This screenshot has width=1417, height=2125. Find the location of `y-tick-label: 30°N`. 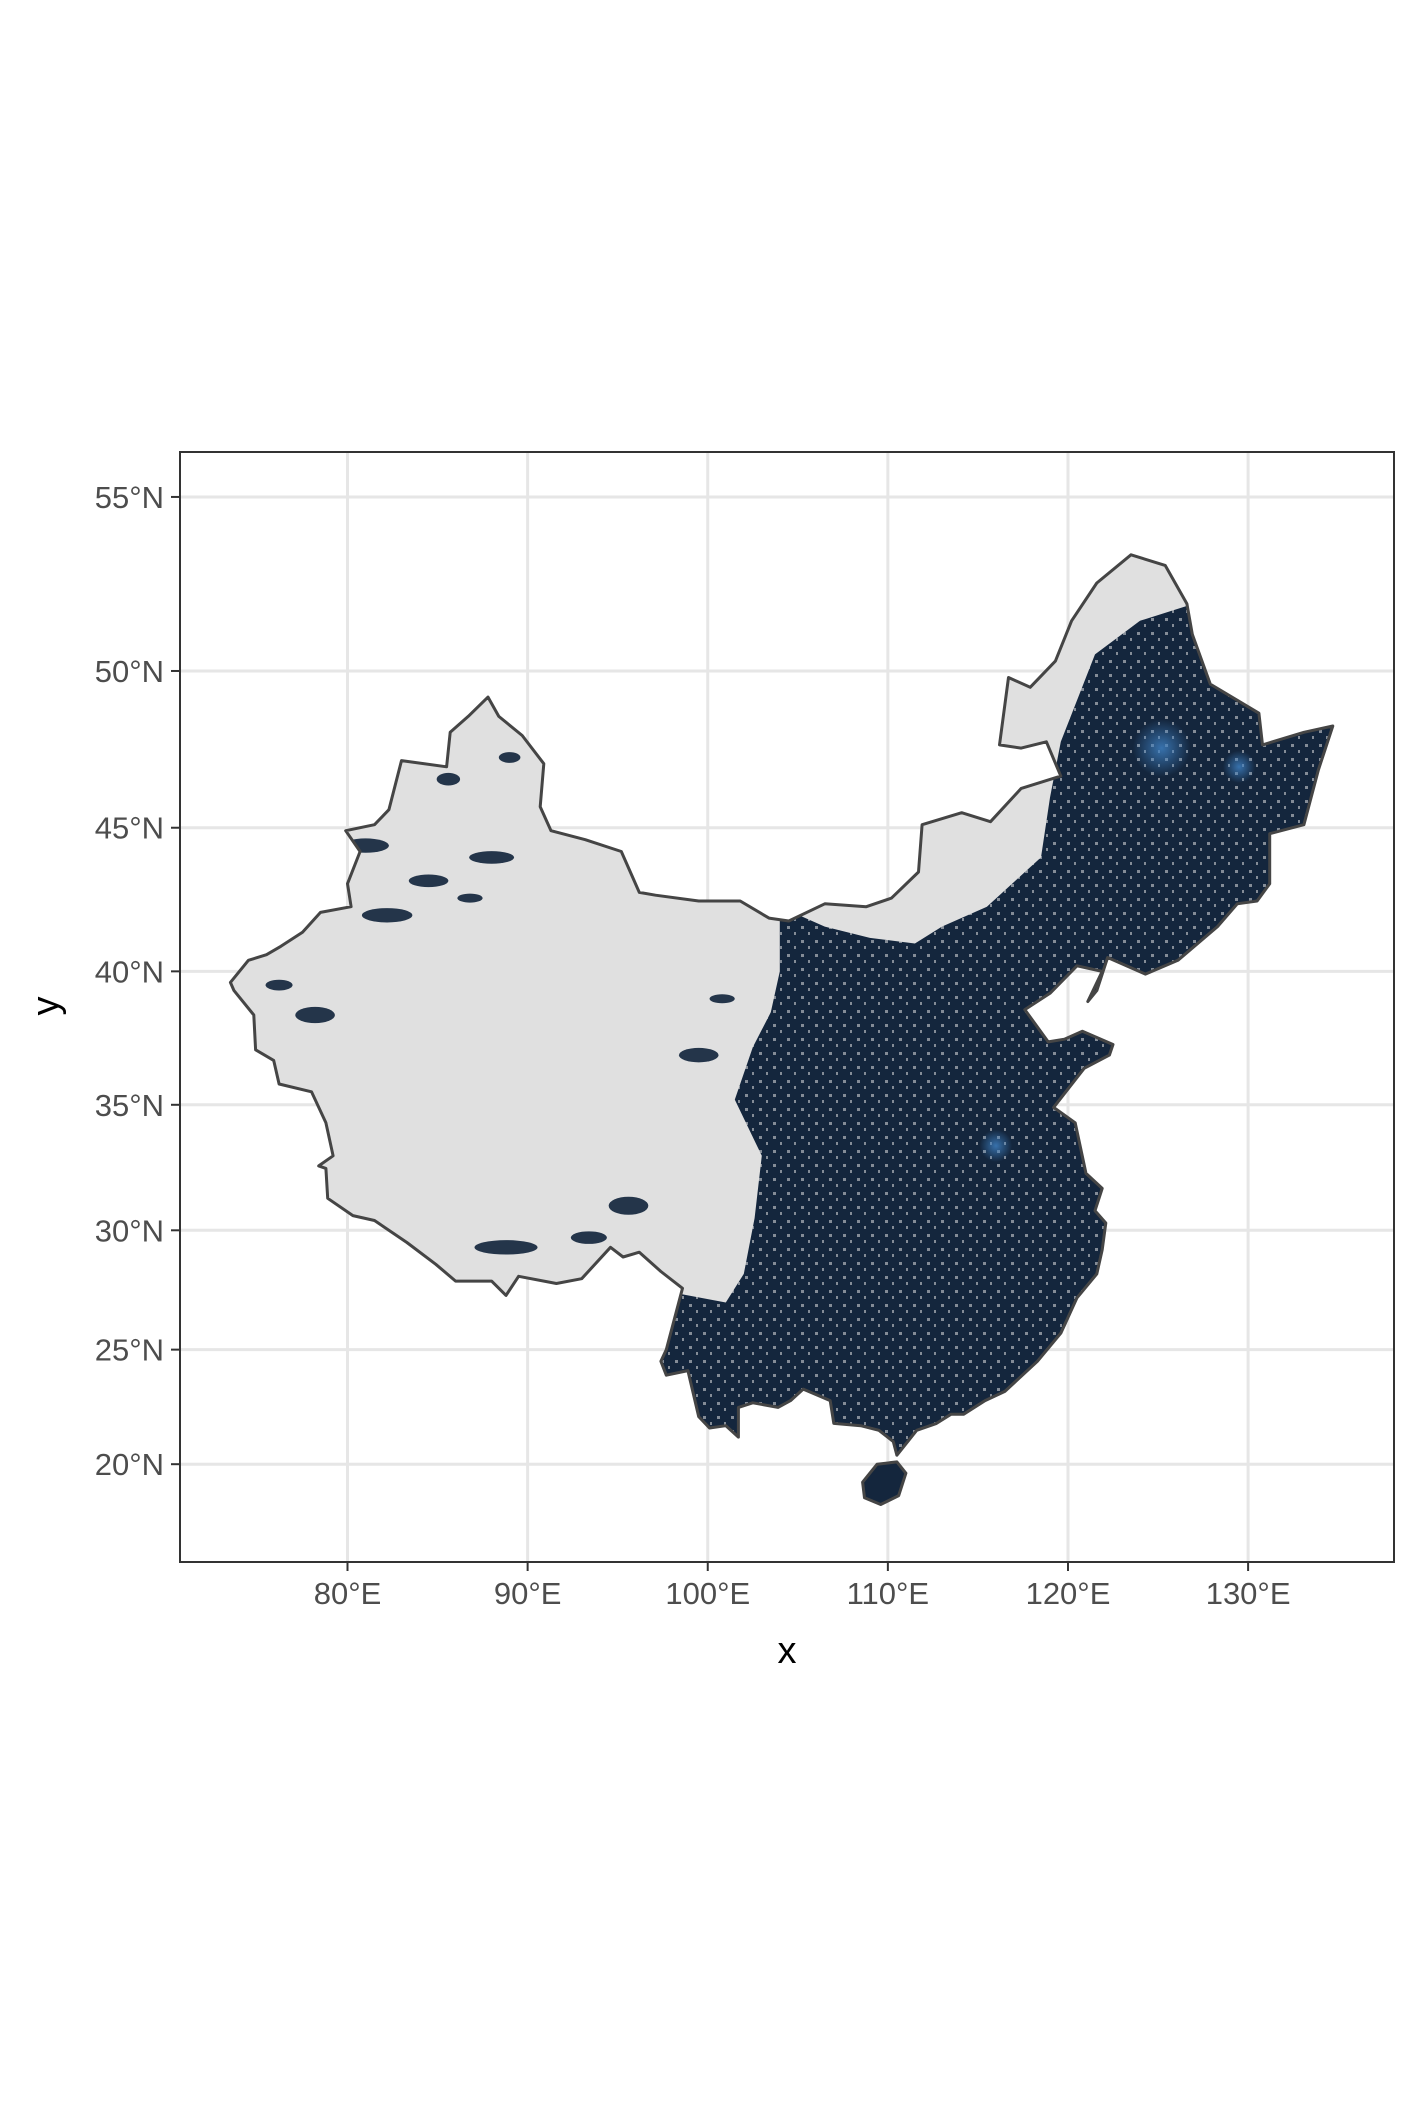

y-tick-label: 30°N is located at coordinates (129, 1230).